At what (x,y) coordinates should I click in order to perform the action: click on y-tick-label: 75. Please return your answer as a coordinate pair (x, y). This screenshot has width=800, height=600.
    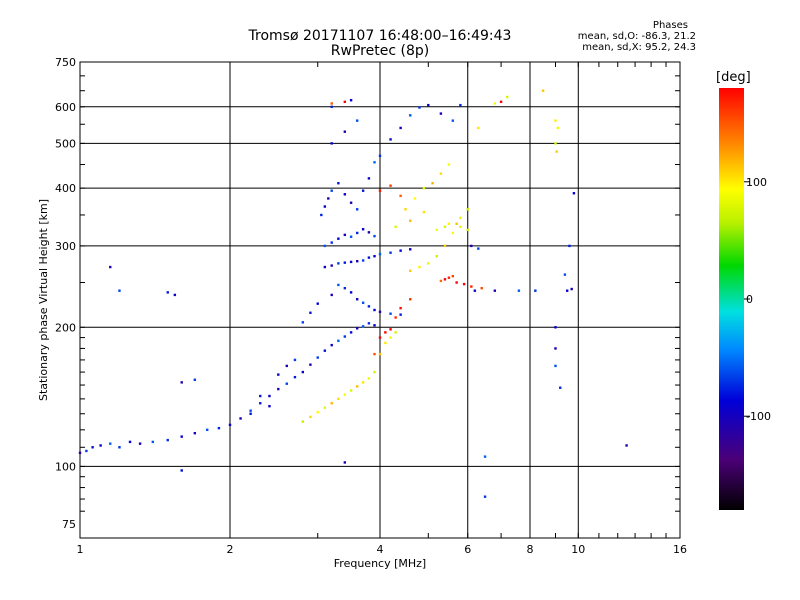
    Looking at the image, I should click on (69, 524).